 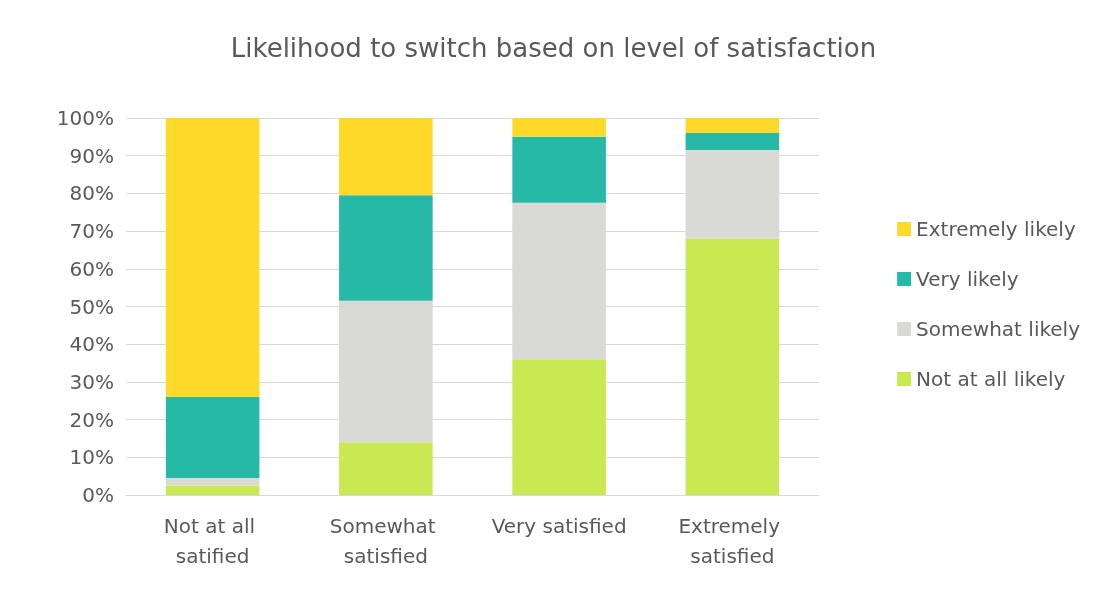 I want to click on y-tick-label: 0%, so click(x=98, y=495).